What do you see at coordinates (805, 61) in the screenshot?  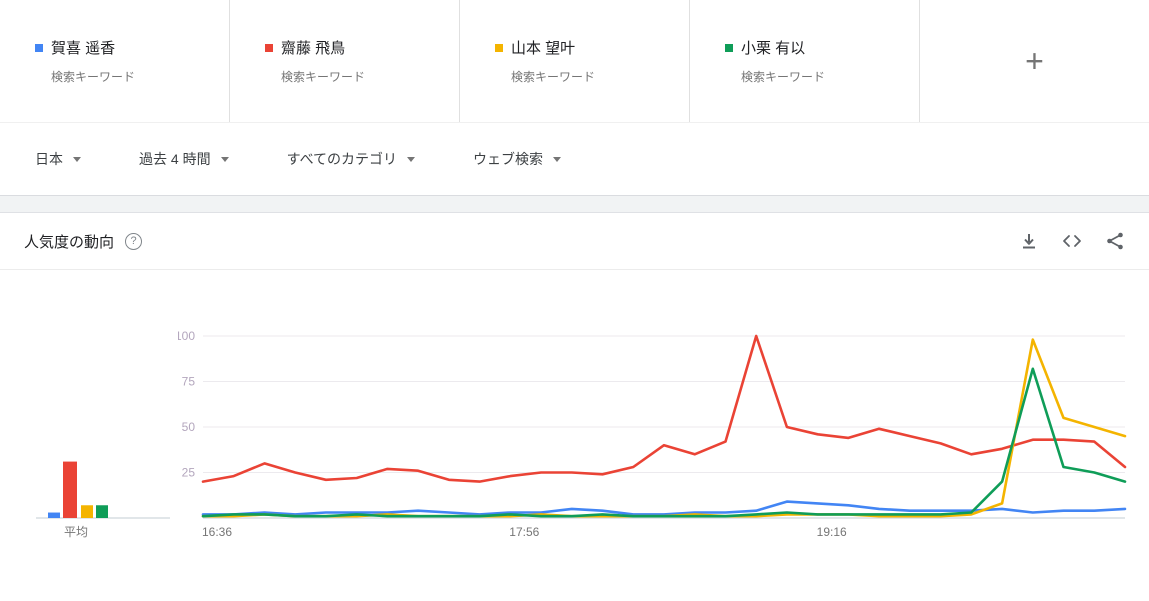 I see `search-term-card-4: 小栗 有以 検索キーワード` at bounding box center [805, 61].